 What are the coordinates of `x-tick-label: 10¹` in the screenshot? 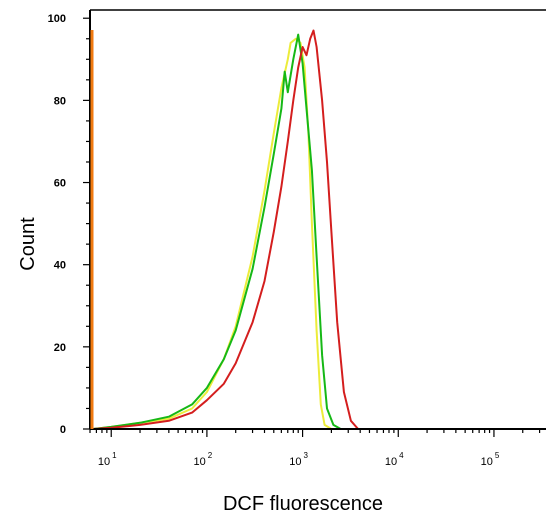 It's located at (107, 459).